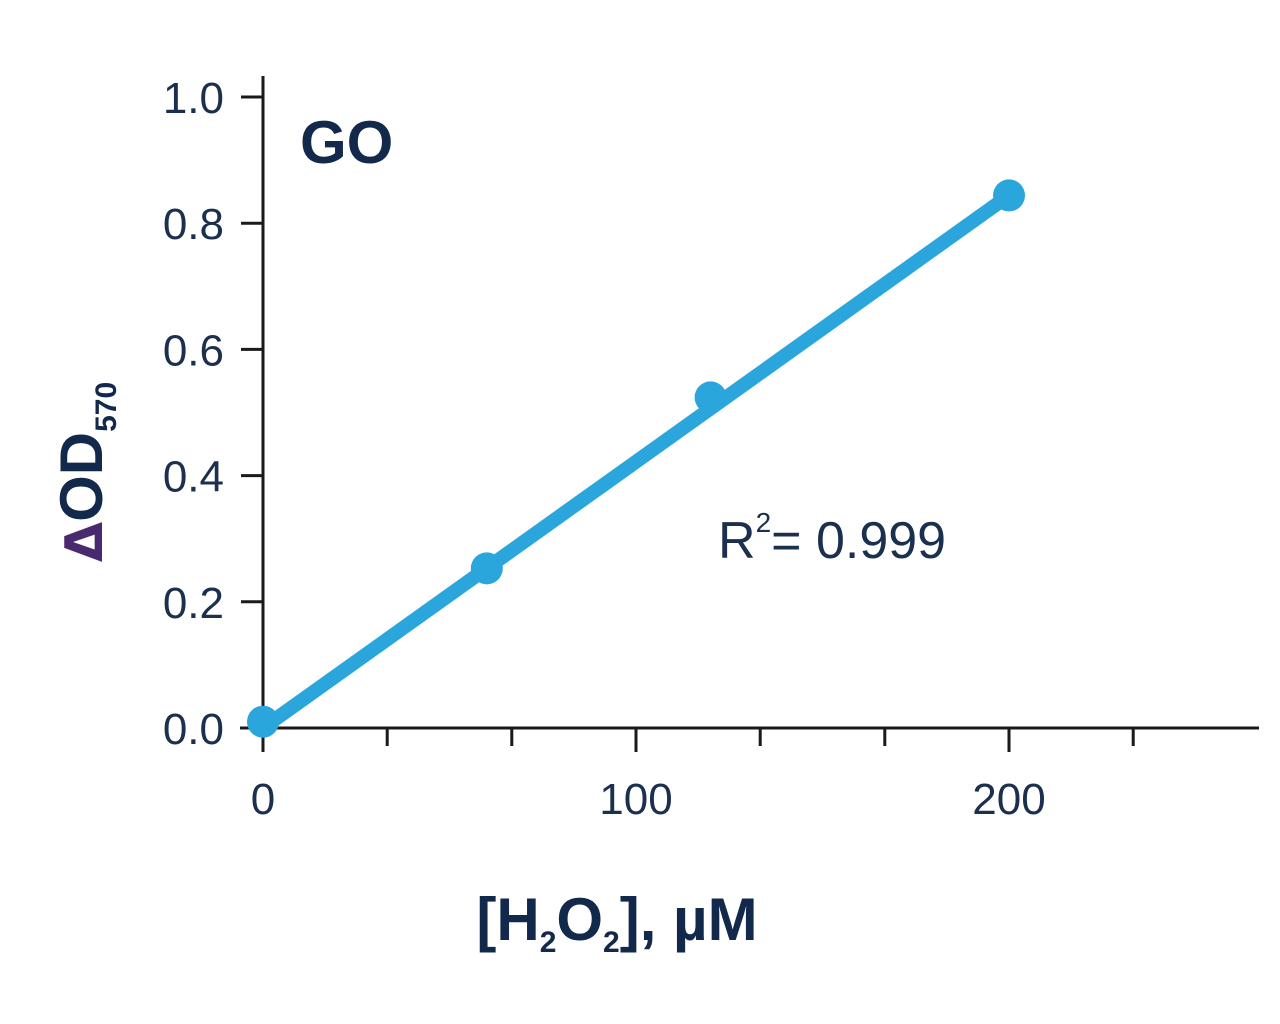 The image size is (1280, 1024). Describe the element at coordinates (693, 776) in the screenshot. I see `x-ticks: 0 100 200` at that location.